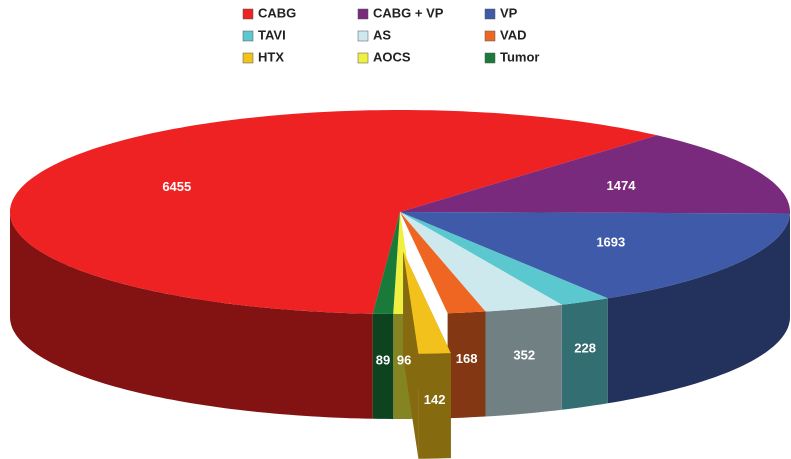  Describe the element at coordinates (467, 358) in the screenshot. I see `data-label: 168` at that location.